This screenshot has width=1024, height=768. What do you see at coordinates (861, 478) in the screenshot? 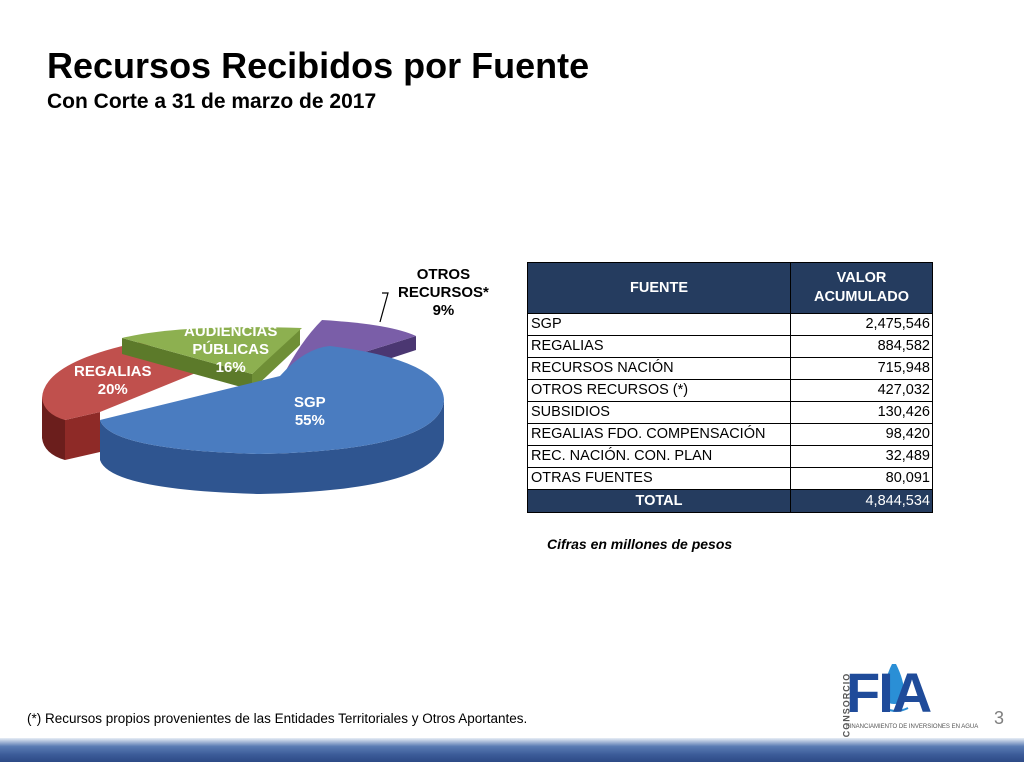
I see `cell-valor: 80,091` at bounding box center [861, 478].